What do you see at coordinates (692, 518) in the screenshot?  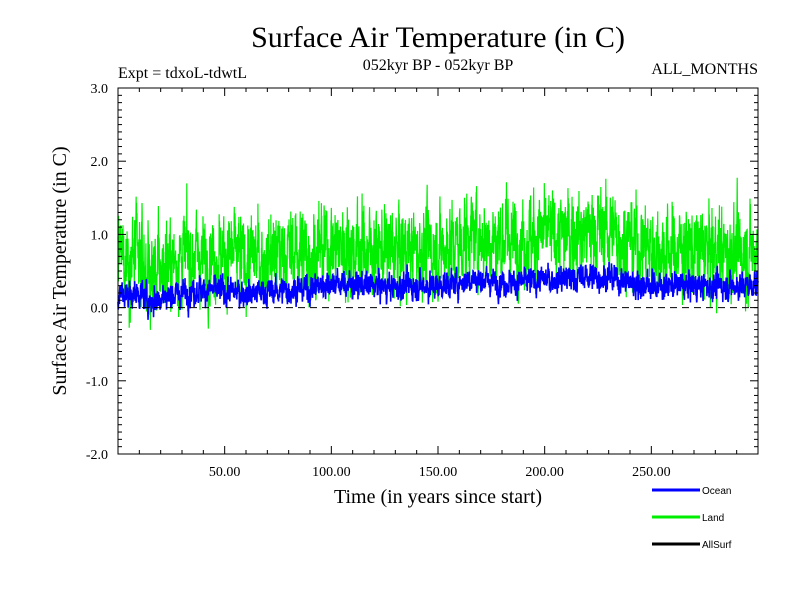 I see `legend: Ocean Land AllSurf` at bounding box center [692, 518].